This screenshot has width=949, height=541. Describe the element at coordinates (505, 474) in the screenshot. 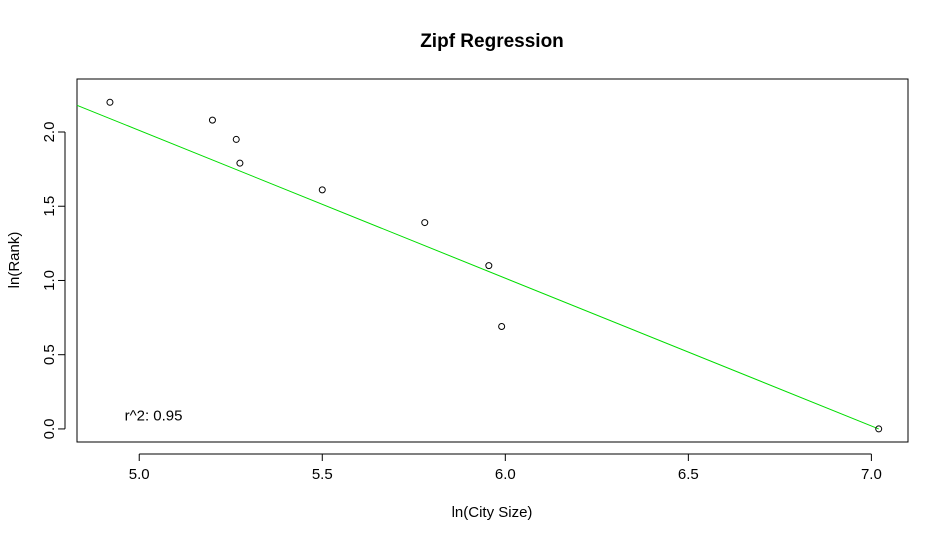

I see `x-tick-label: 6.0` at that location.